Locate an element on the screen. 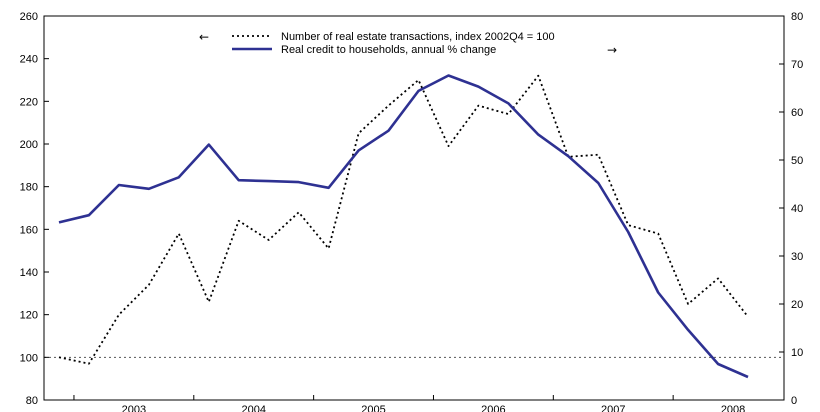 This screenshot has width=820, height=412. x-tick-label: 2006 is located at coordinates (493, 408).